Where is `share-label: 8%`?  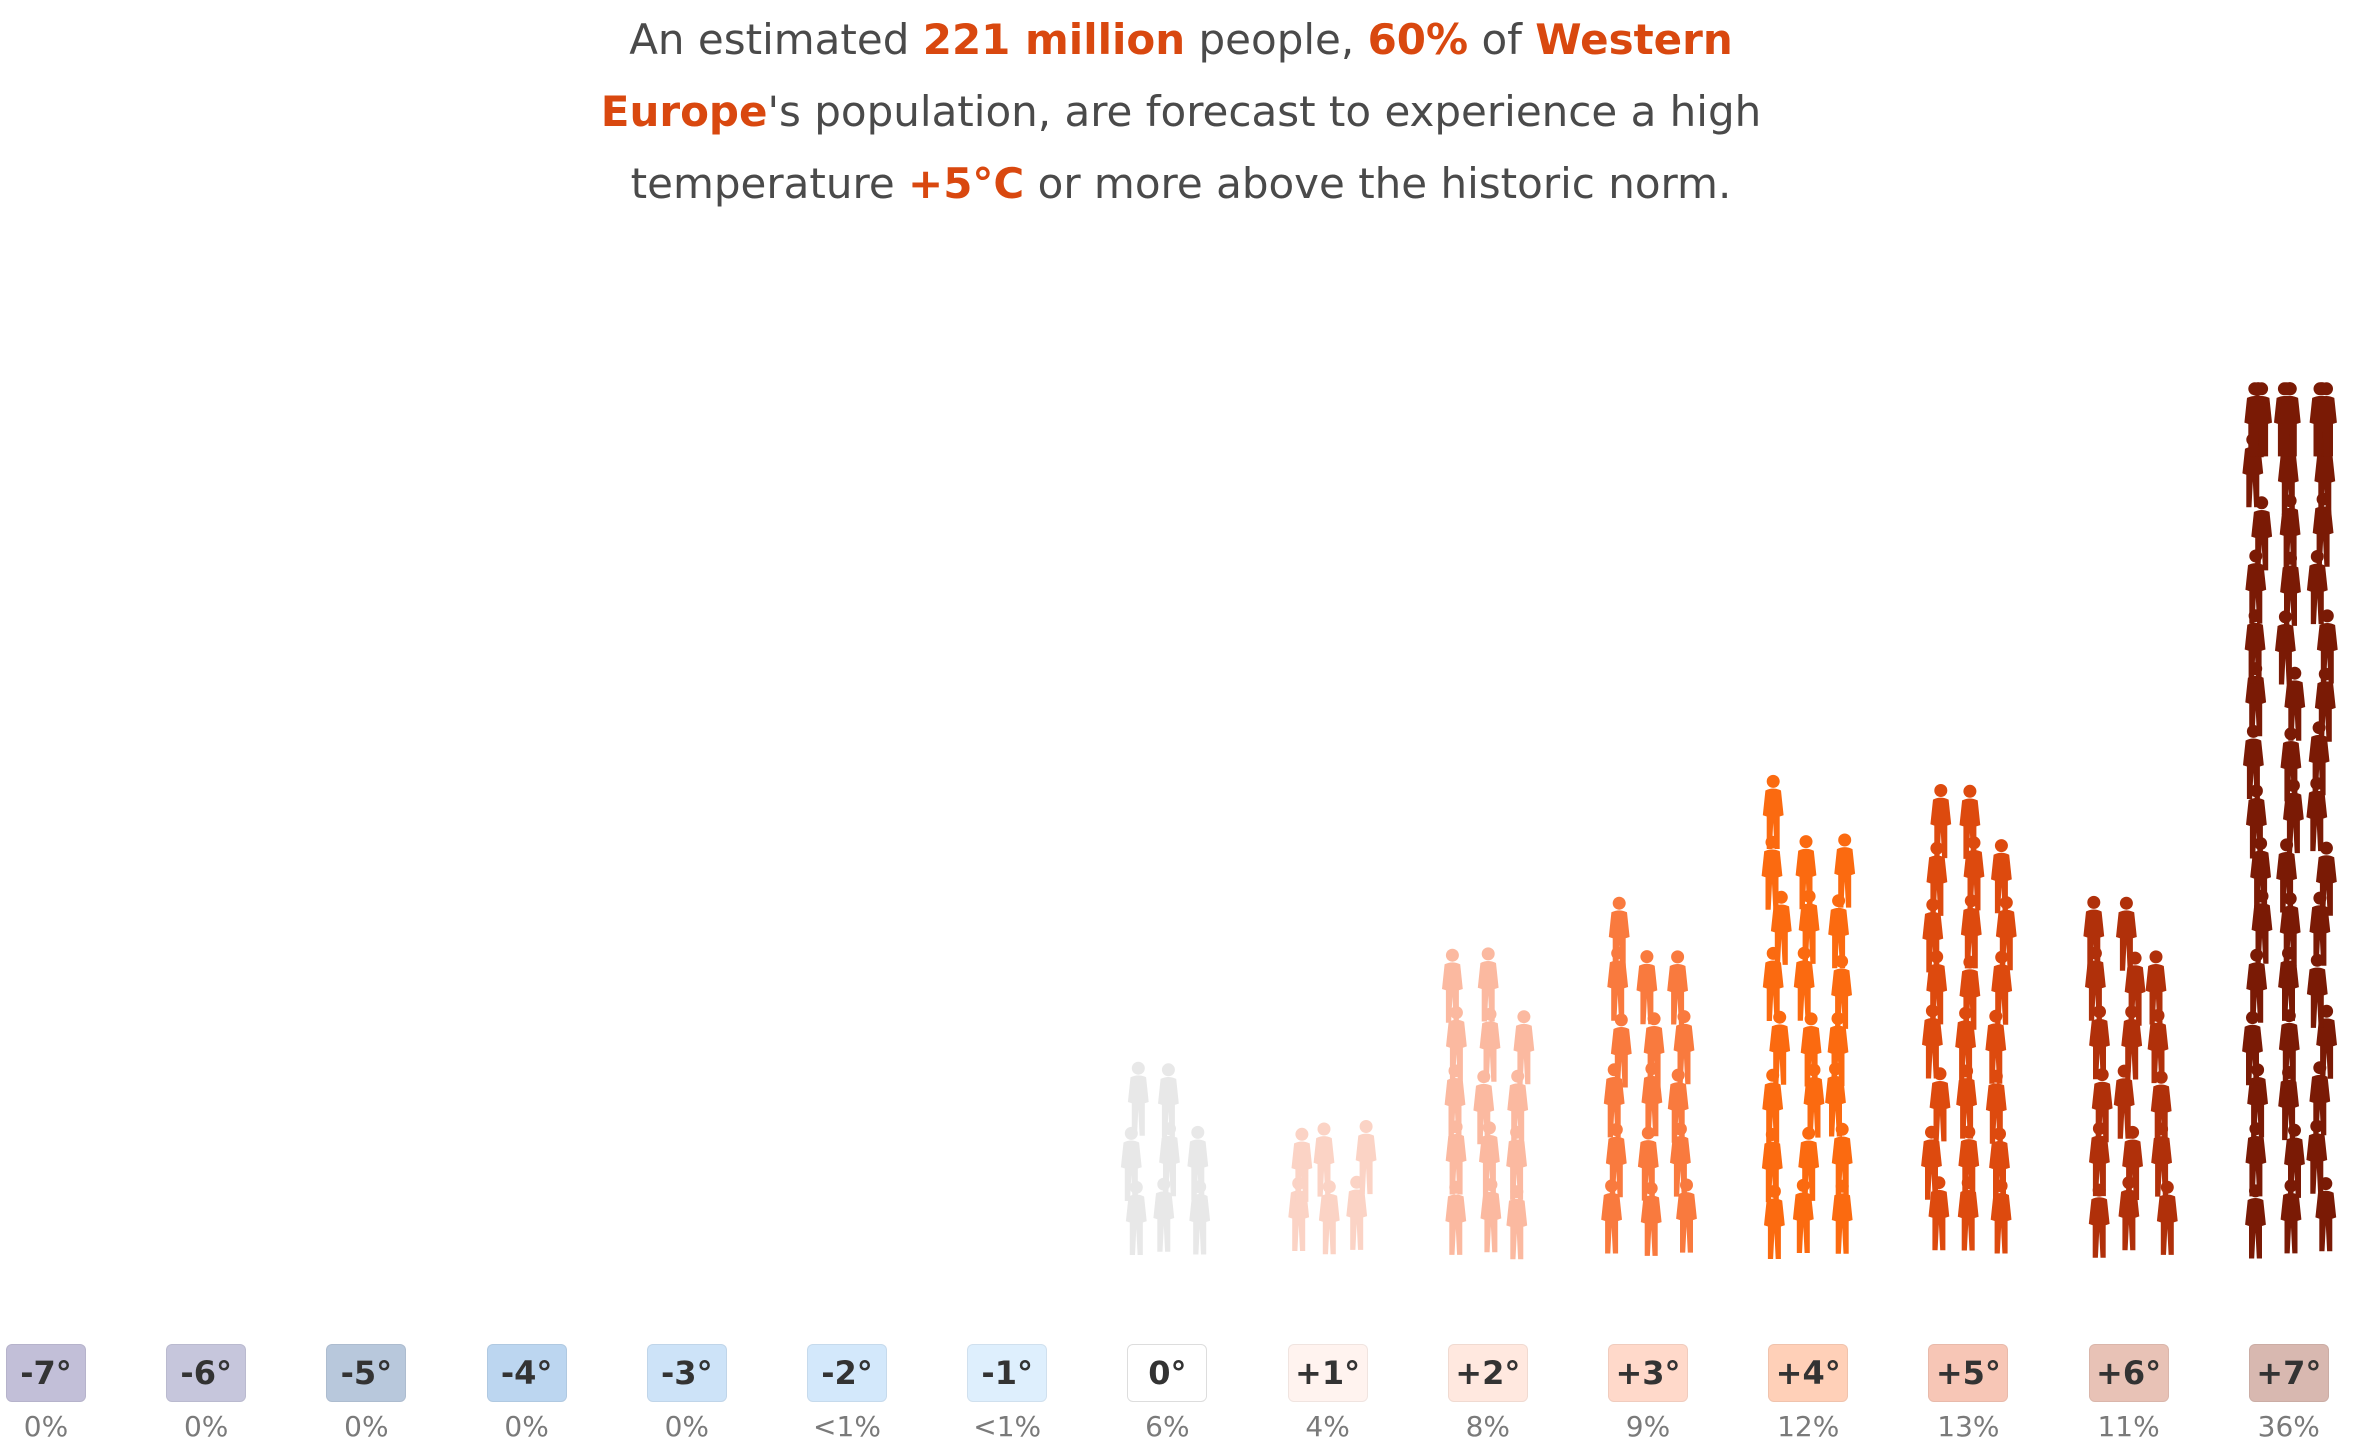 share-label: 8% is located at coordinates (1487, 1426).